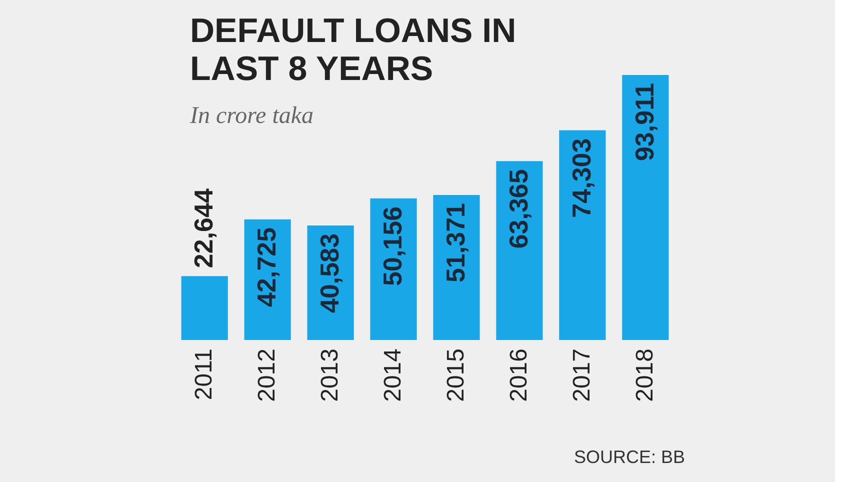  What do you see at coordinates (644, 122) in the screenshot?
I see `data-label: 93,911` at bounding box center [644, 122].